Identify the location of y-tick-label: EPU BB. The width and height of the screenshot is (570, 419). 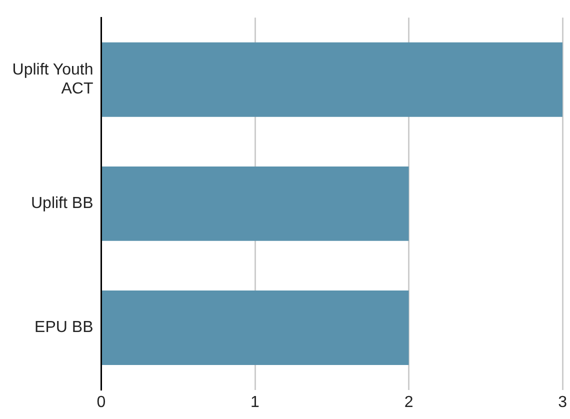
(64, 327).